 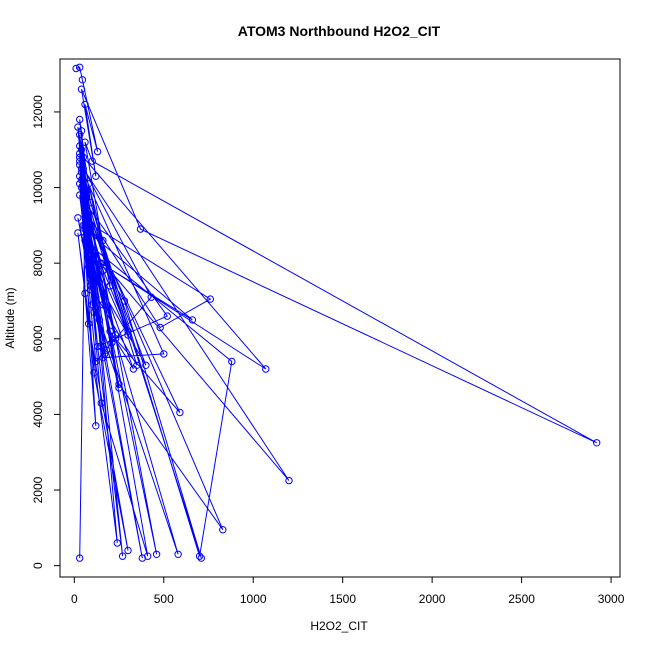 What do you see at coordinates (339, 626) in the screenshot?
I see `x-axis-label: H2O2_CIT` at bounding box center [339, 626].